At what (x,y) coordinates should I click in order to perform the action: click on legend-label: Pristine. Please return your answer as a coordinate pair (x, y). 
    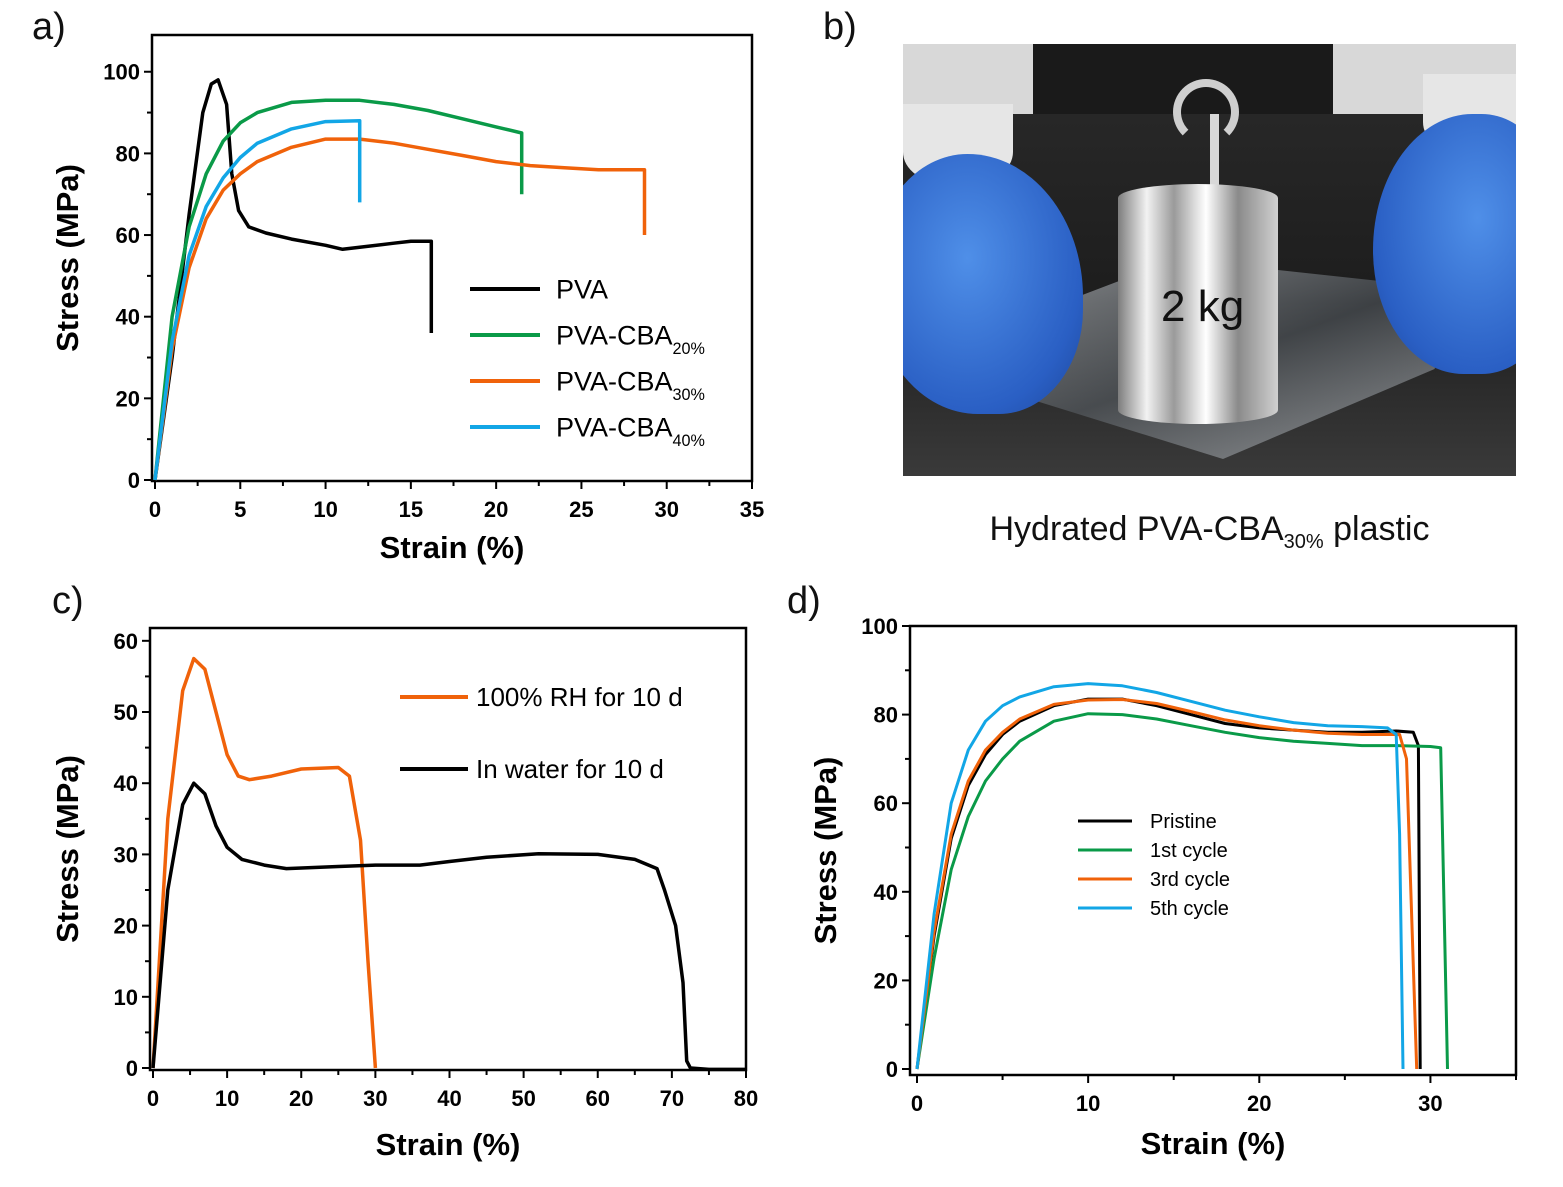
    Looking at the image, I should click on (1183, 822).